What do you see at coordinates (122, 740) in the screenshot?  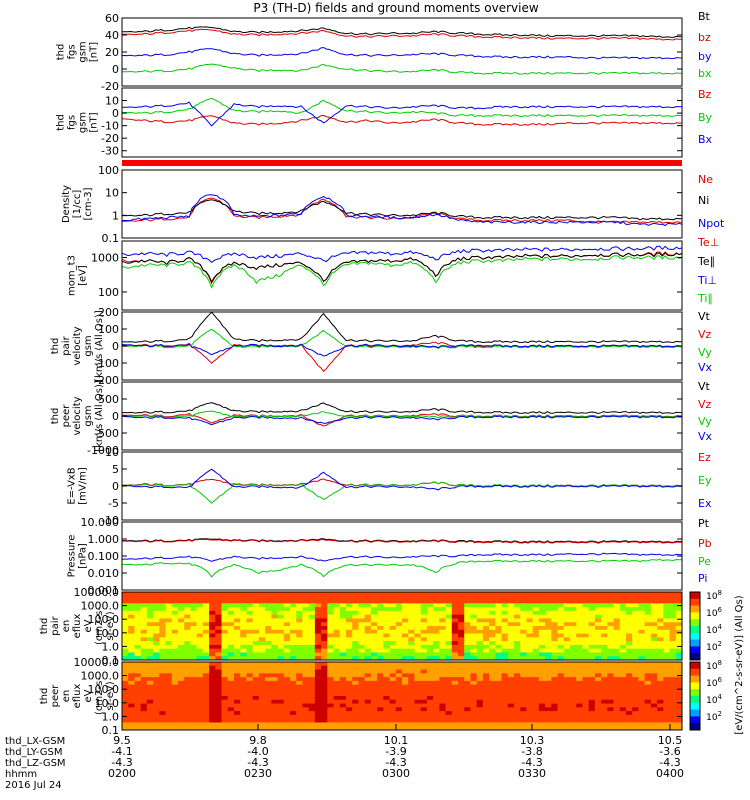 I see `x-tick-label: 9.5` at bounding box center [122, 740].